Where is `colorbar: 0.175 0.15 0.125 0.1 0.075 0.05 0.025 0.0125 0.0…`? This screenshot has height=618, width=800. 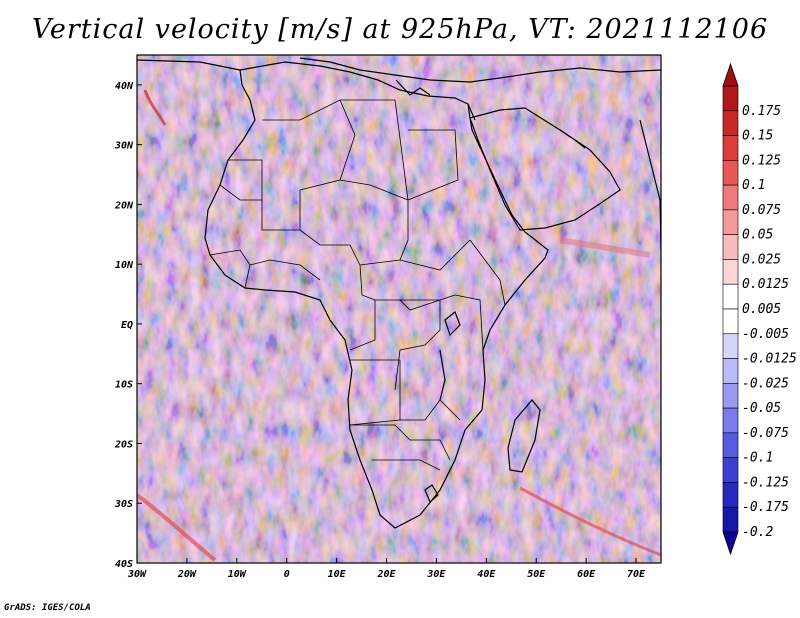 colorbar: 0.175 0.15 0.125 0.1 0.075 0.05 0.025 0.0125 0.0… is located at coordinates (759, 309).